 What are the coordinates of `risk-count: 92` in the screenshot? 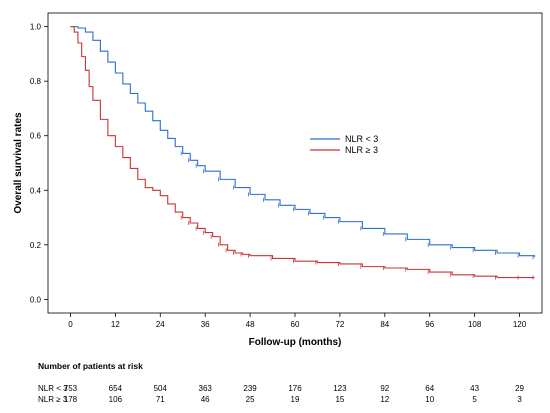 It's located at (384, 388).